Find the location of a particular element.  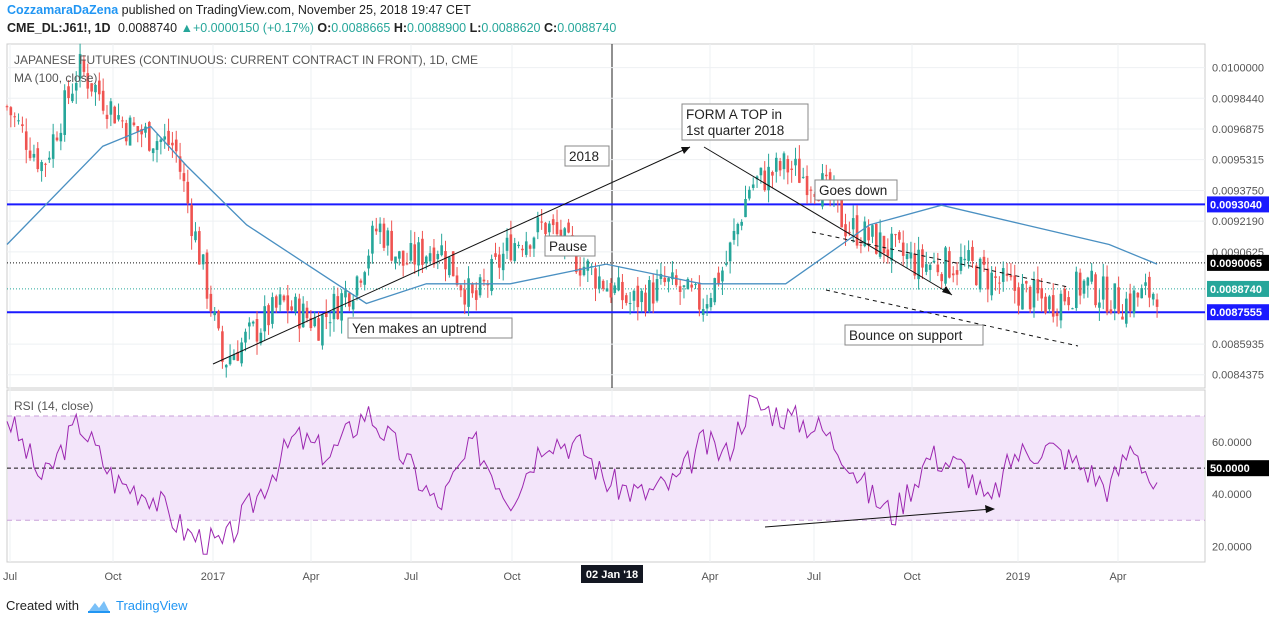

rsi-divergence-line is located at coordinates (878, 518).